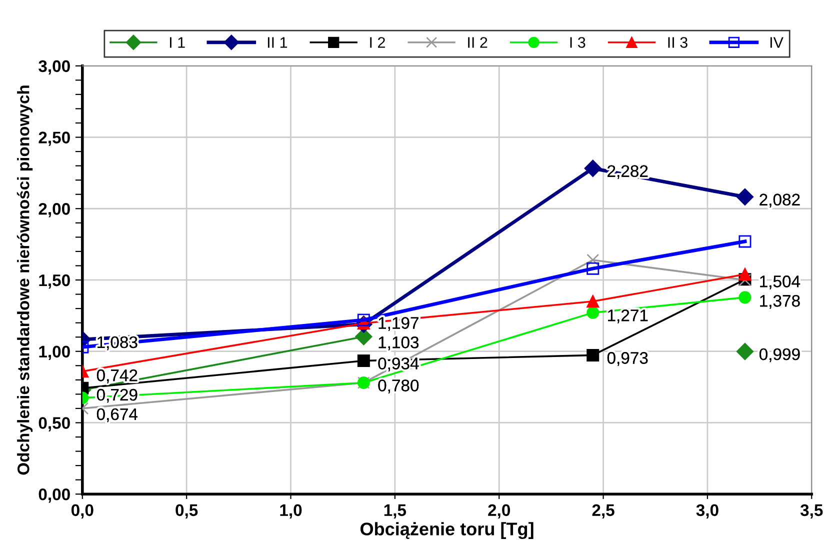 The image size is (824, 549). Describe the element at coordinates (278, 42) in the screenshot. I see `legend-label: II 1` at that location.